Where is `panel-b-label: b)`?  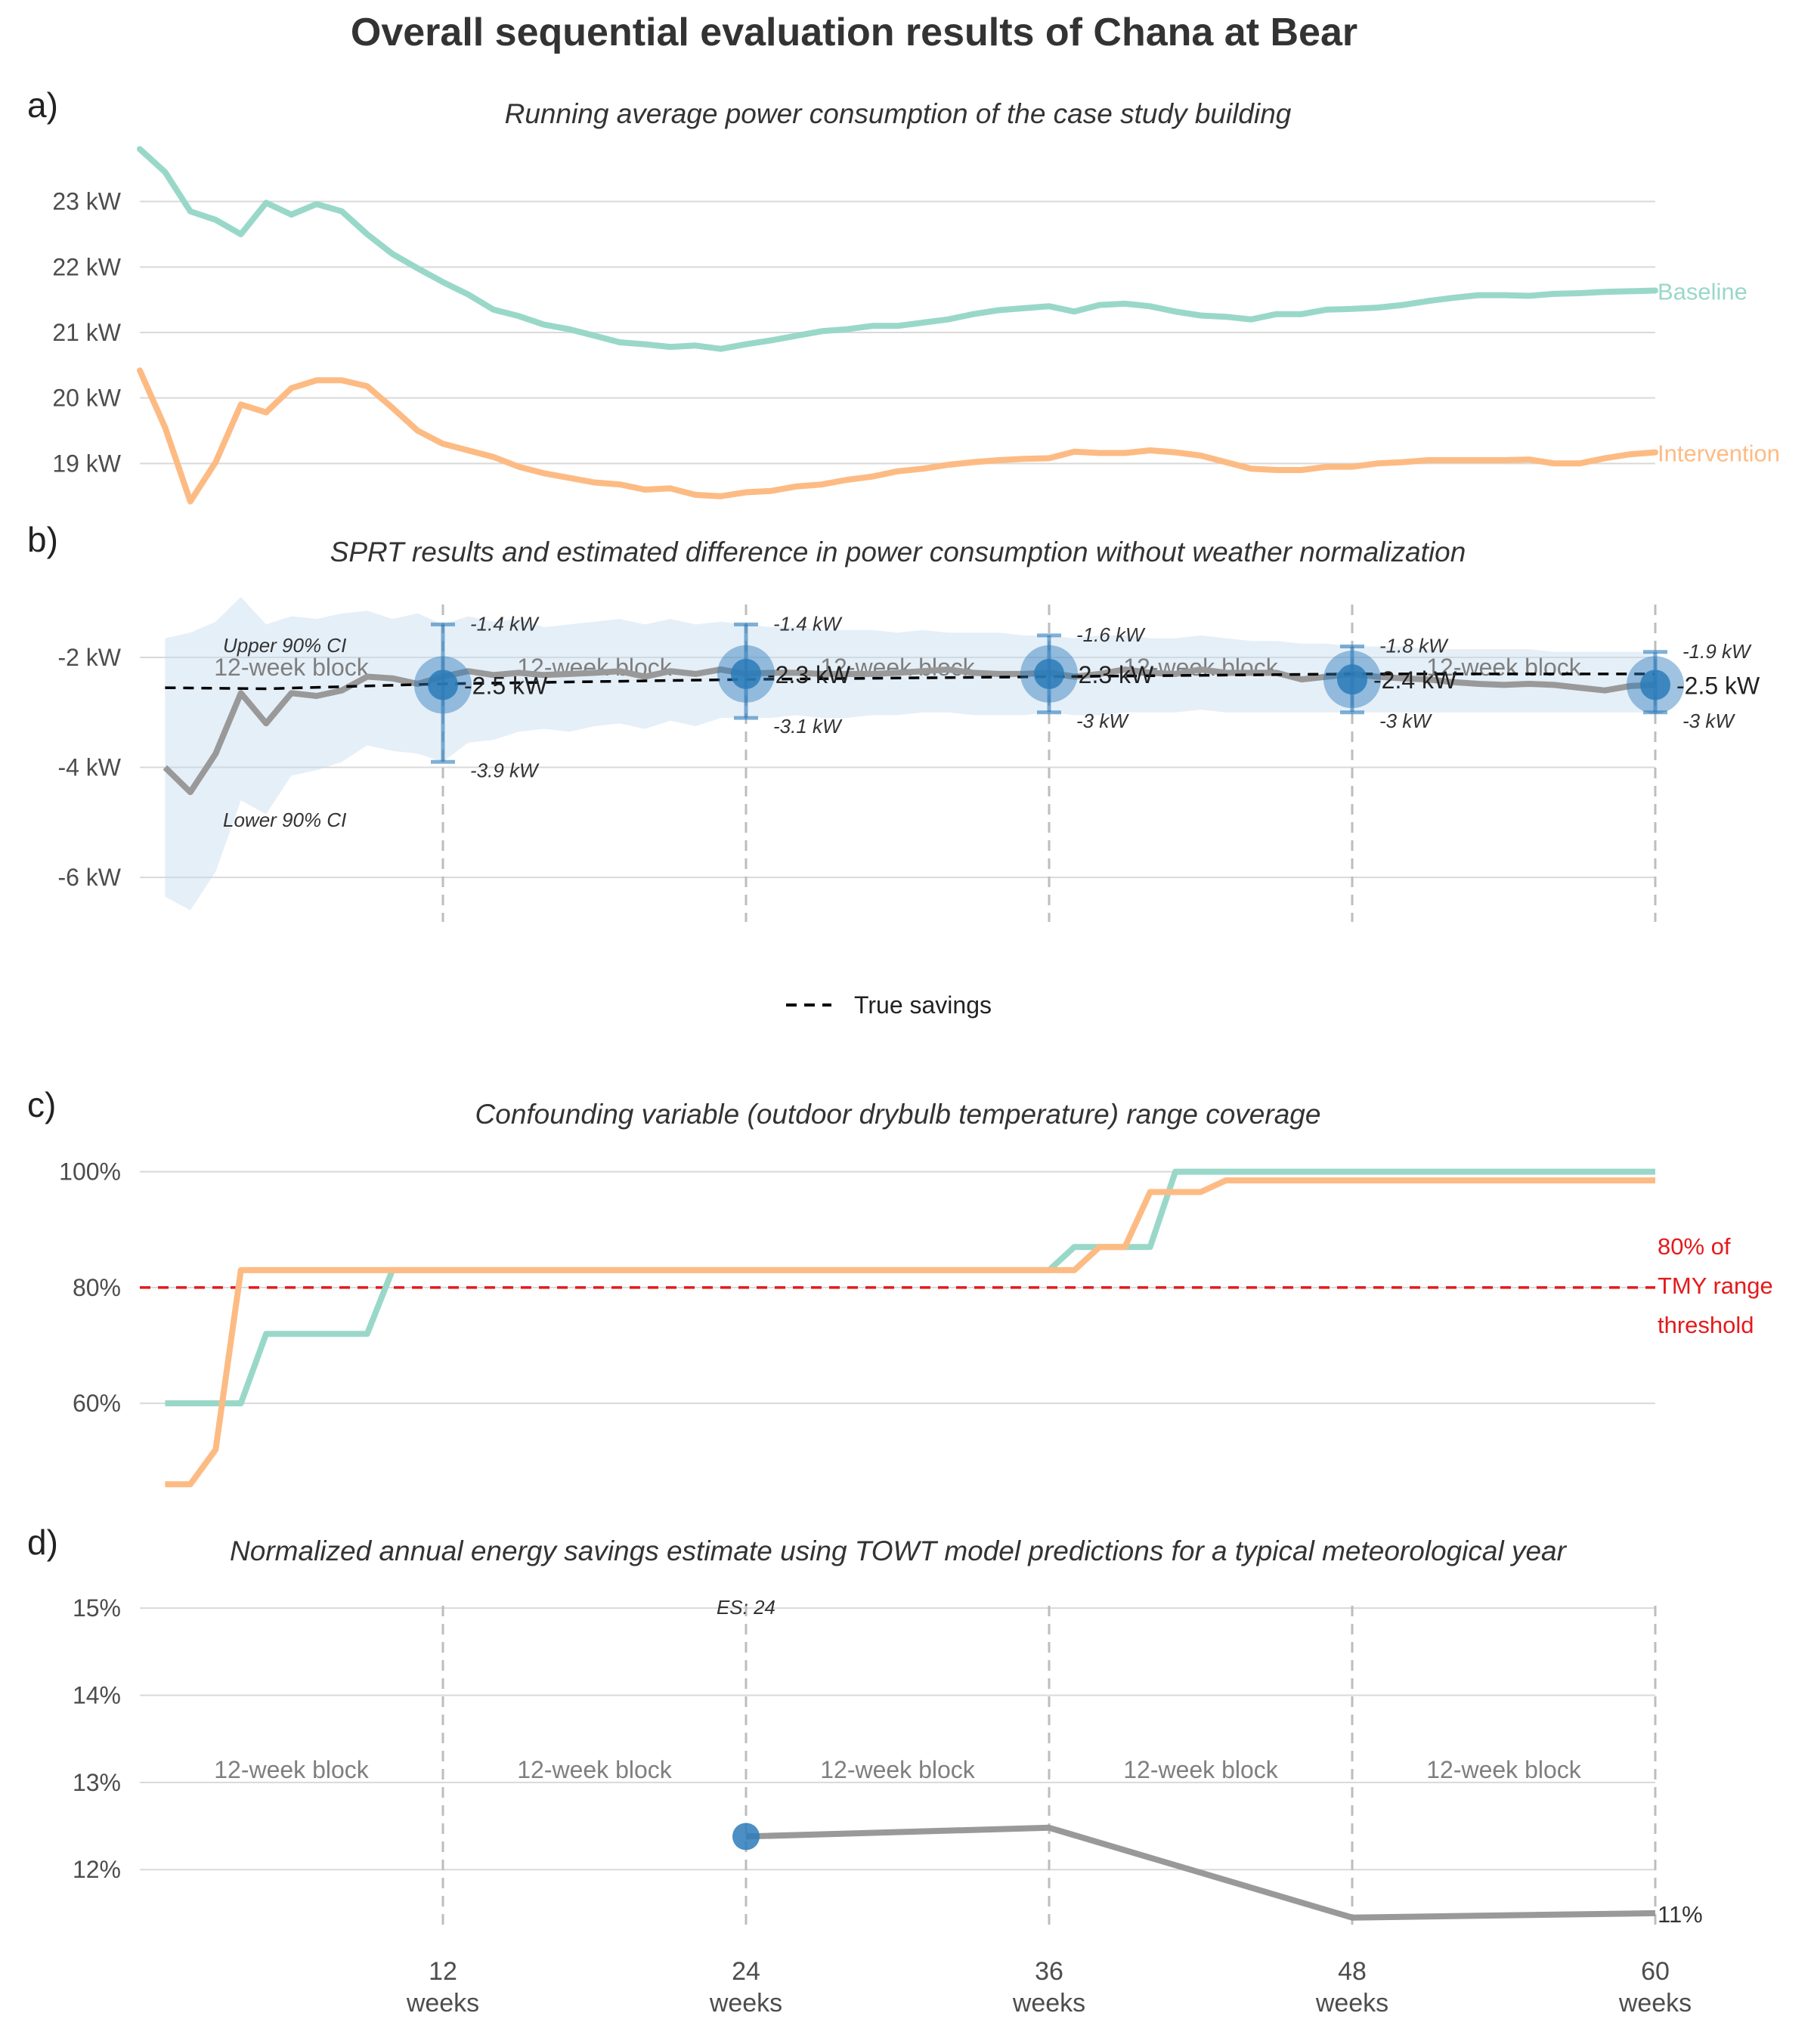 panel-b-label: b) is located at coordinates (42, 539).